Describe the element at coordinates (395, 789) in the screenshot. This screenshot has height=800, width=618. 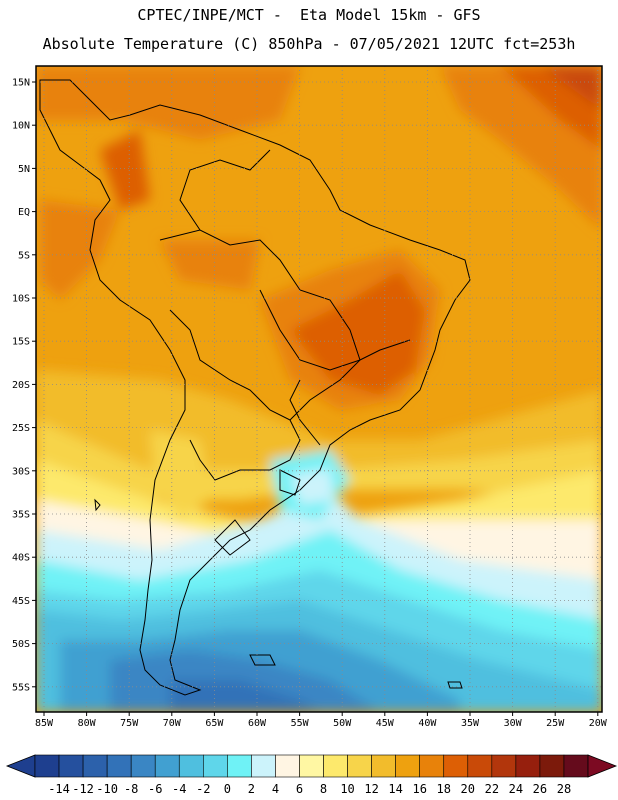
I see `colorbar-label: 14` at that location.